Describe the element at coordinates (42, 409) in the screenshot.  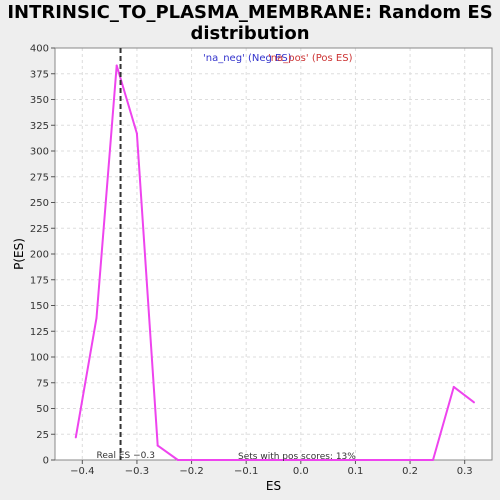
I see `y-tick-label: 50` at that location.